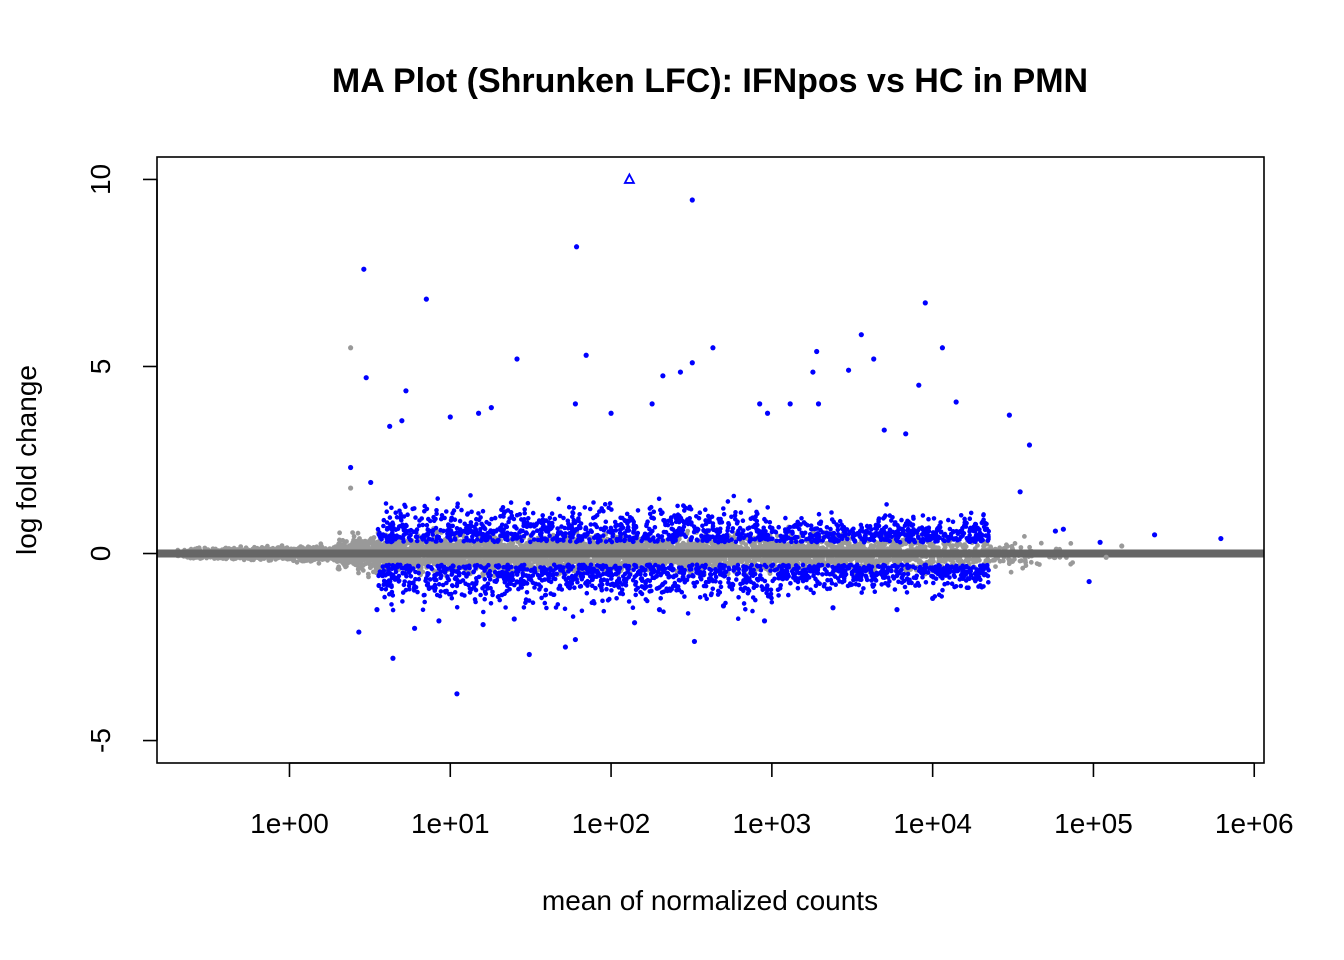 Image resolution: width=1344 pixels, height=960 pixels. Describe the element at coordinates (611, 823) in the screenshot. I see `x-tick-label: 1e+02` at that location.